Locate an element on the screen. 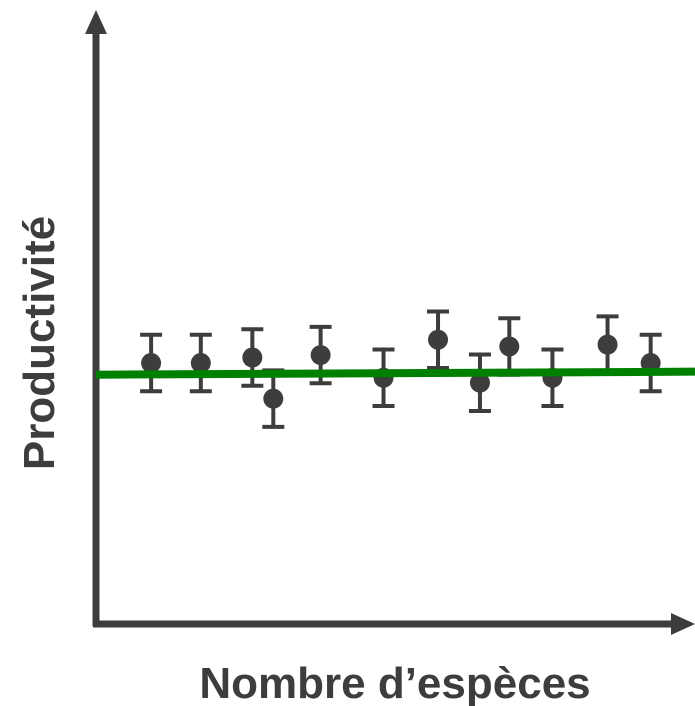 This screenshot has width=695, height=706. x-axis-label: Nombre d’espèces is located at coordinates (394, 682).